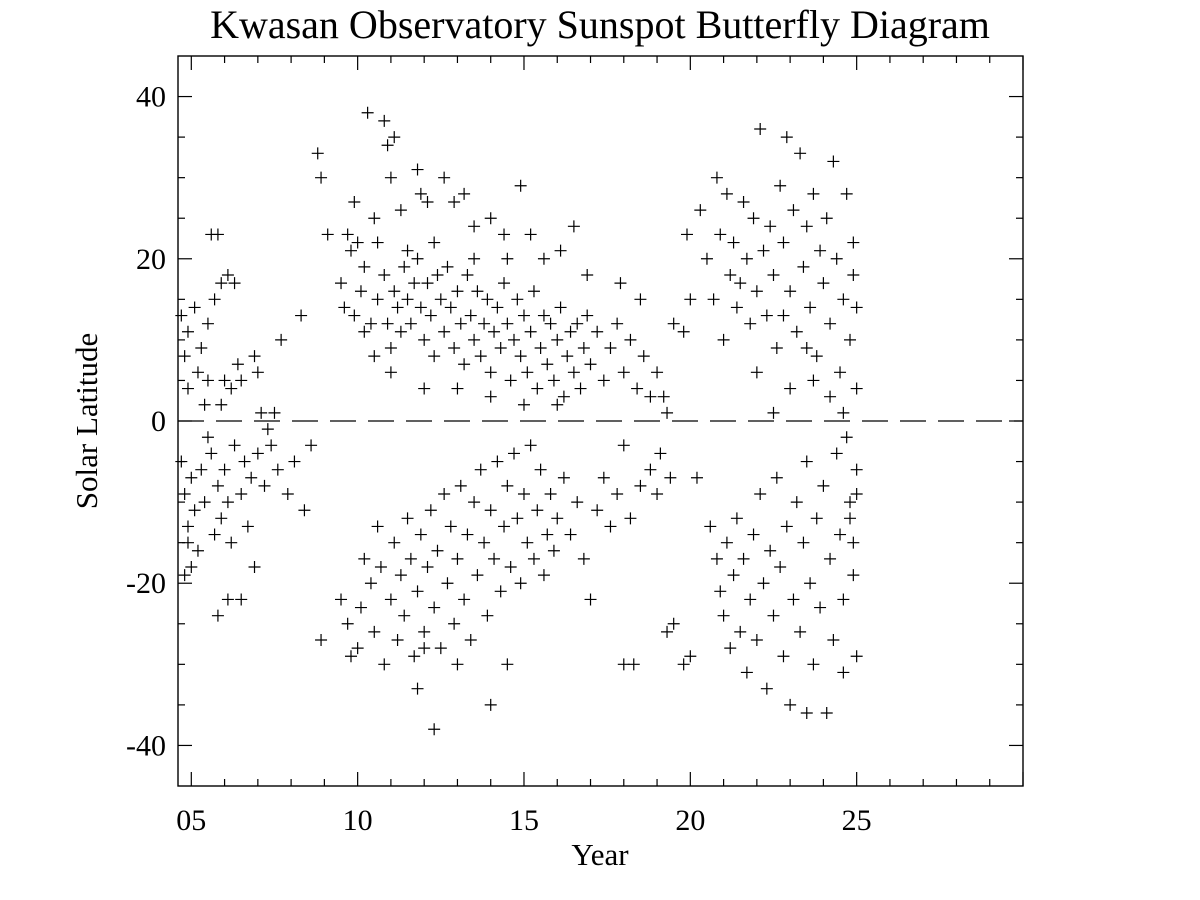 The image size is (1200, 900). What do you see at coordinates (524, 820) in the screenshot?
I see `x-tick-label: 15` at bounding box center [524, 820].